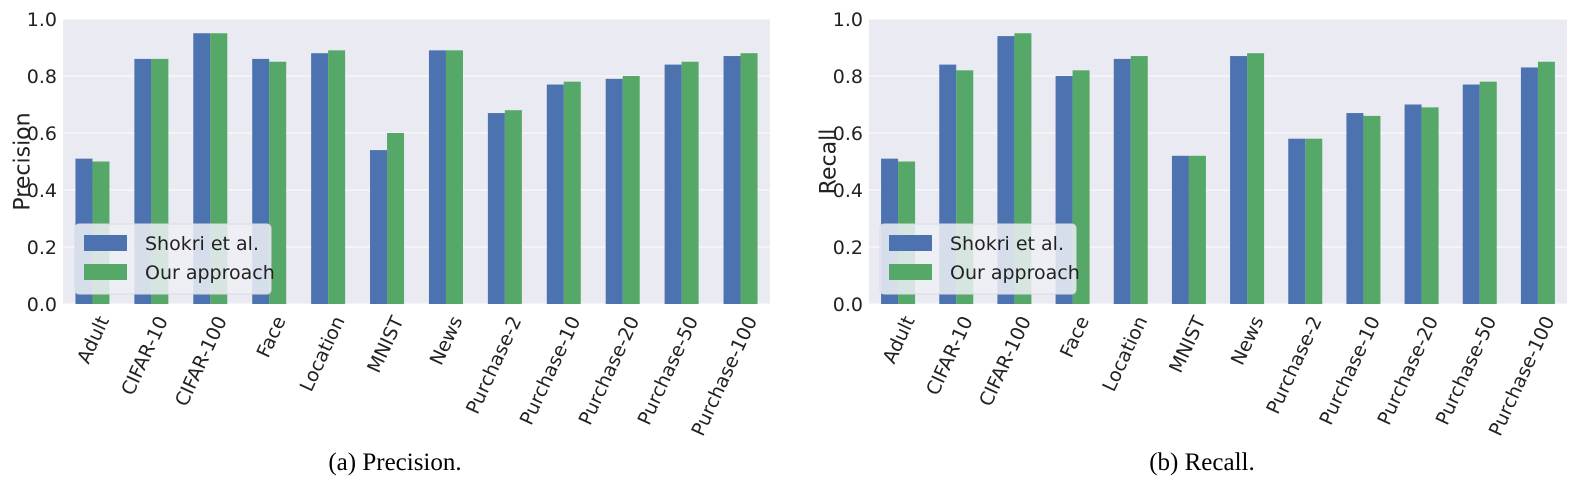  Describe the element at coordinates (1197, 229) in the screenshot. I see `recall-bar-our-approach-mnist` at that location.